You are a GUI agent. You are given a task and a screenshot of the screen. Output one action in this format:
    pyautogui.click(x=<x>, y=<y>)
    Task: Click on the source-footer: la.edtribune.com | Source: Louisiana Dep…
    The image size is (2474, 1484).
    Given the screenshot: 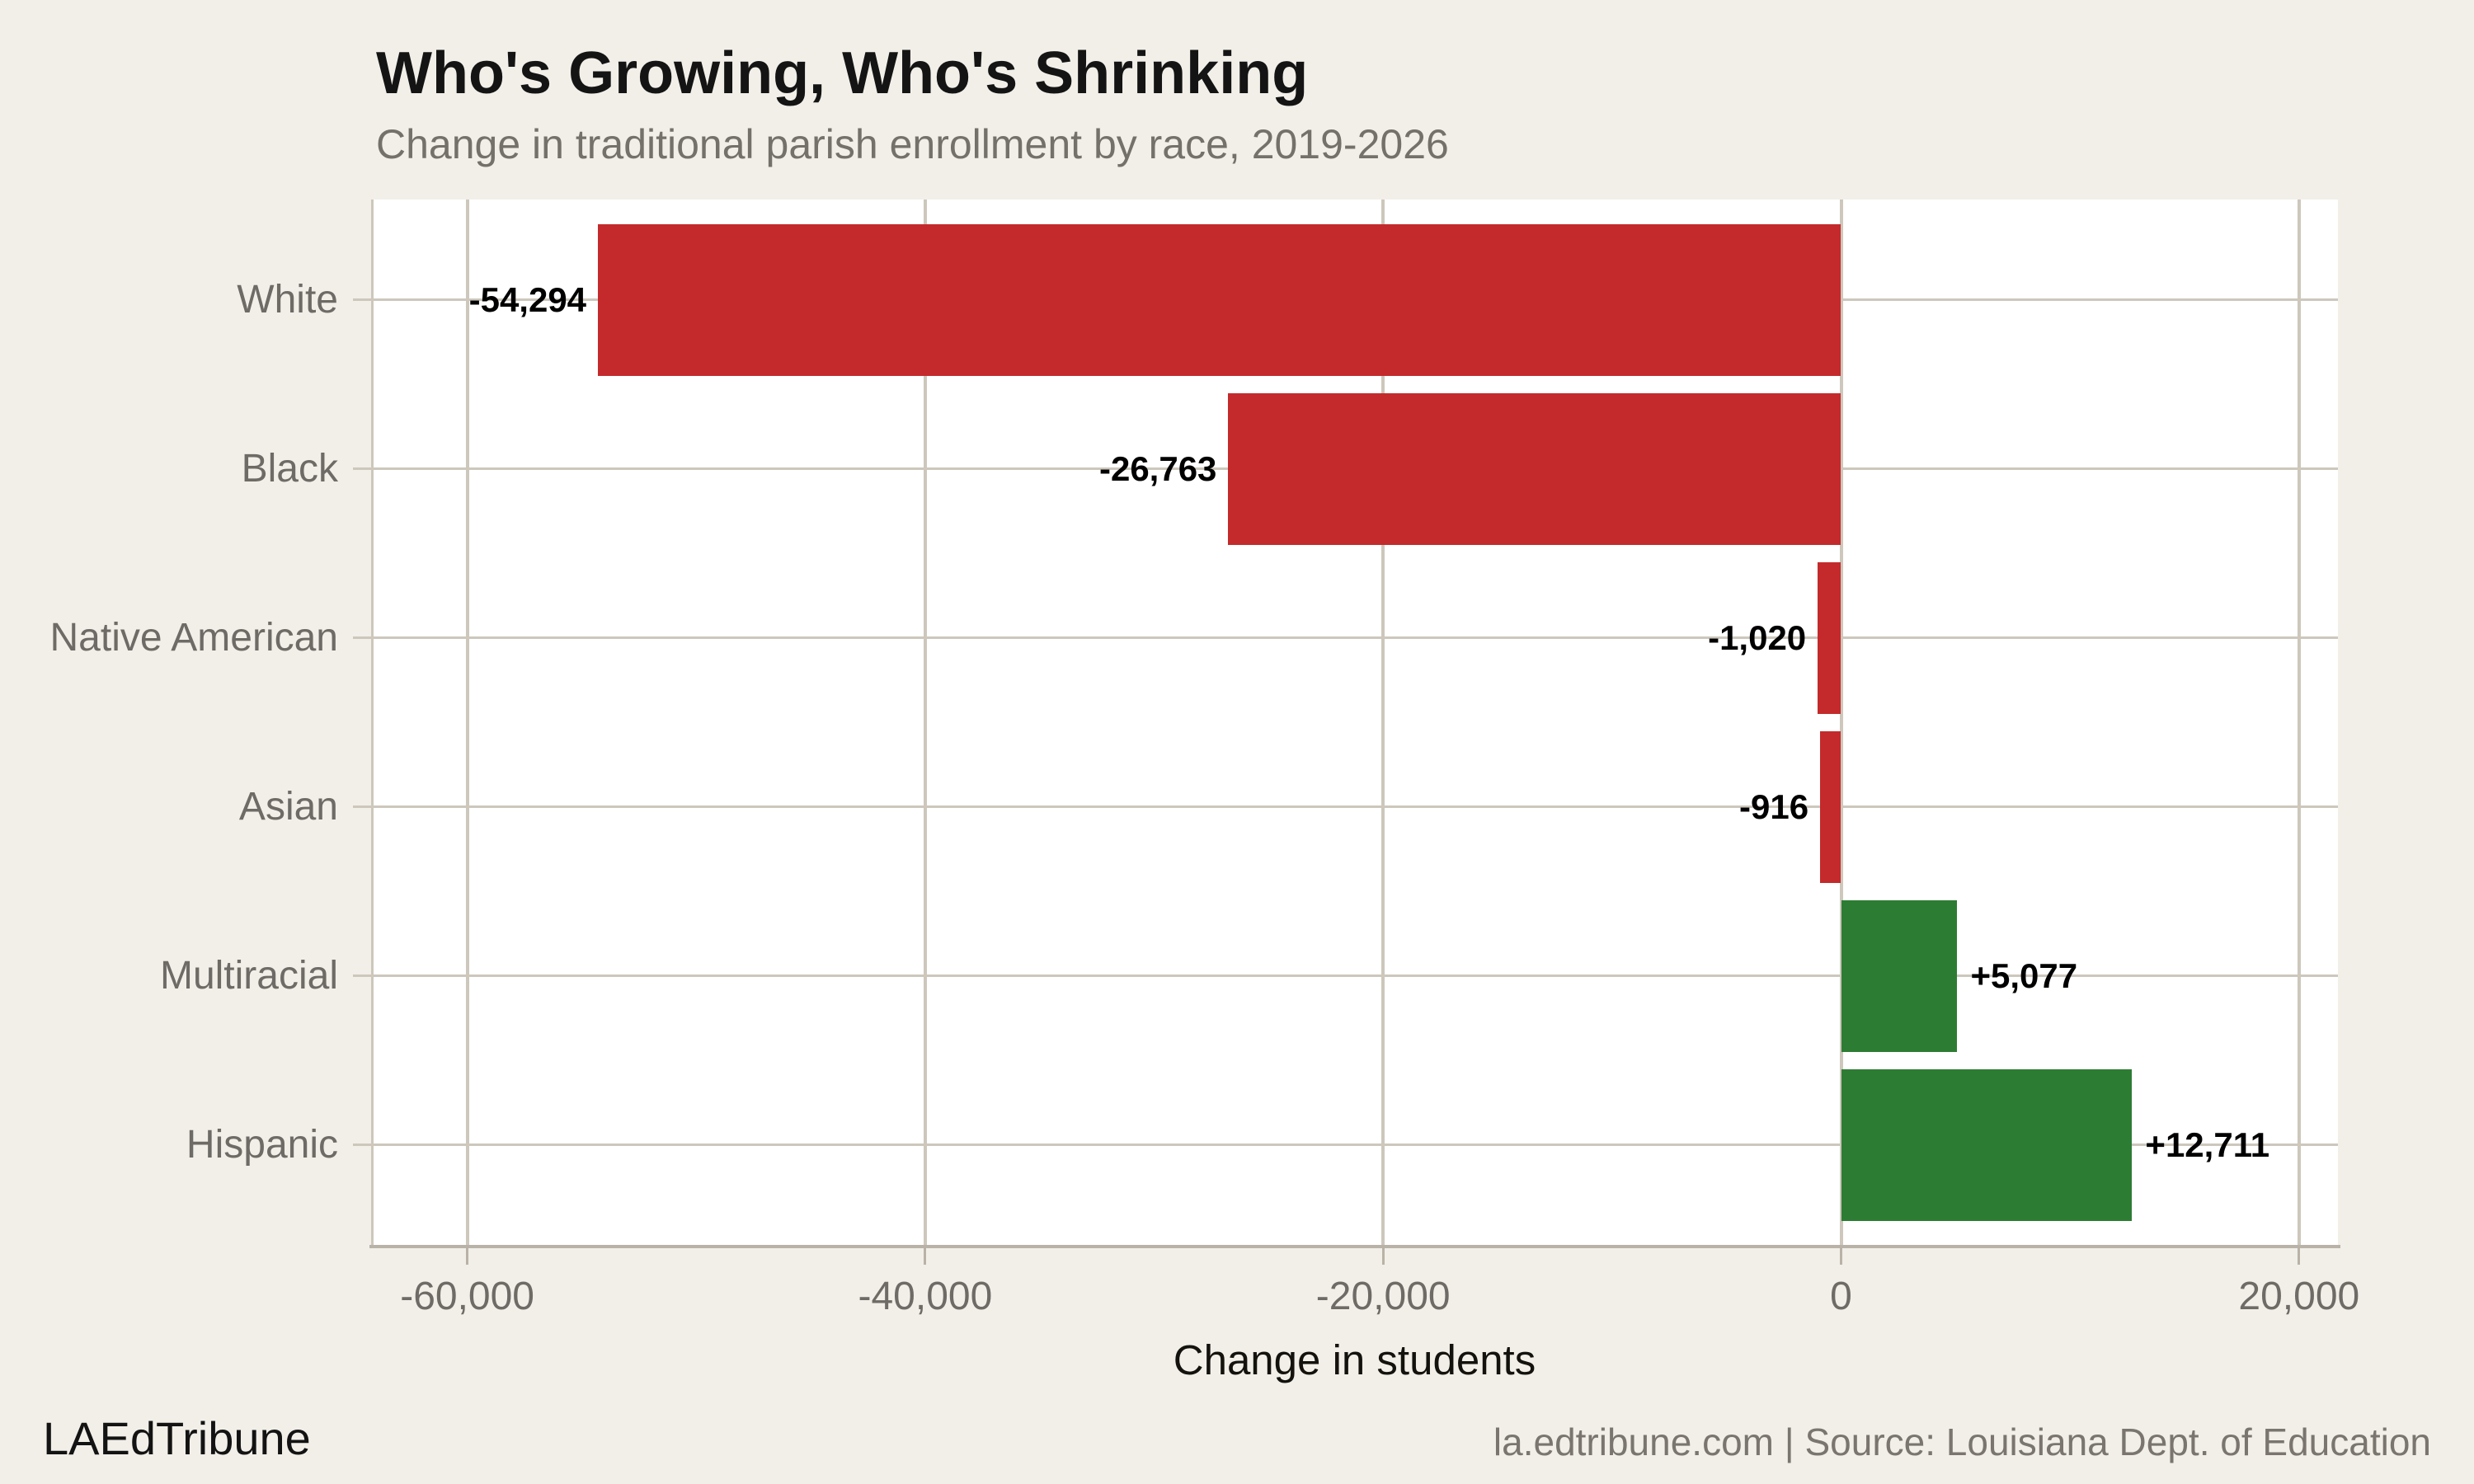 What is the action you would take?
    pyautogui.click(x=1962, y=1442)
    